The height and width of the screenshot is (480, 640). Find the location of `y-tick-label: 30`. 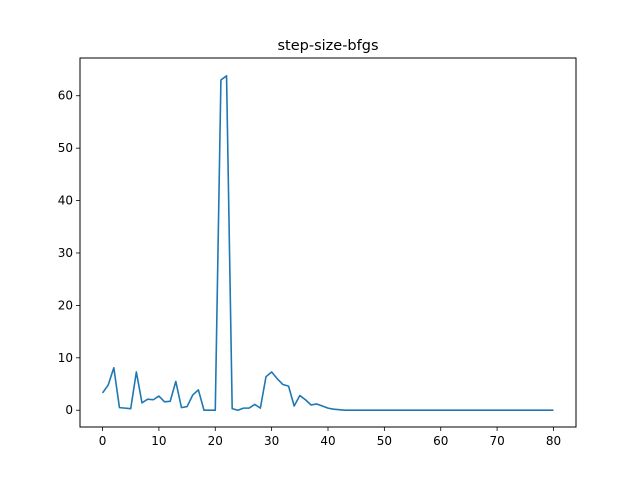

y-tick-label: 30 is located at coordinates (65, 253).